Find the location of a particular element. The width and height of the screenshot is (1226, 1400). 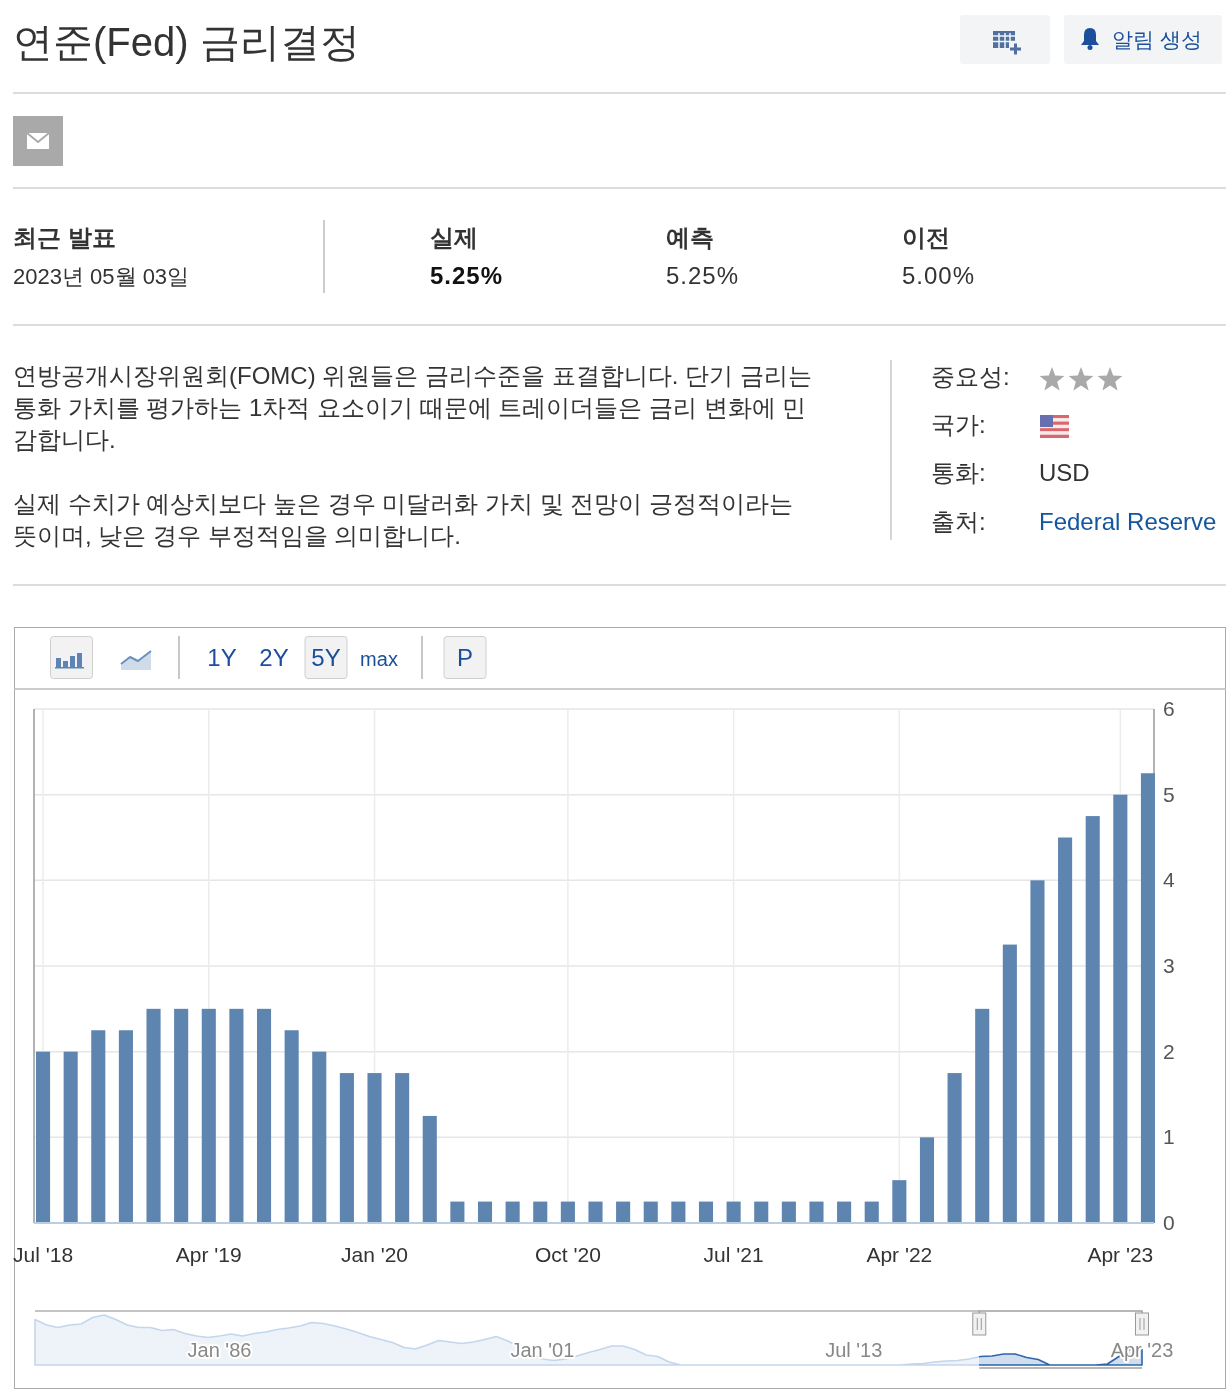

text: 국가: is located at coordinates (958, 424).